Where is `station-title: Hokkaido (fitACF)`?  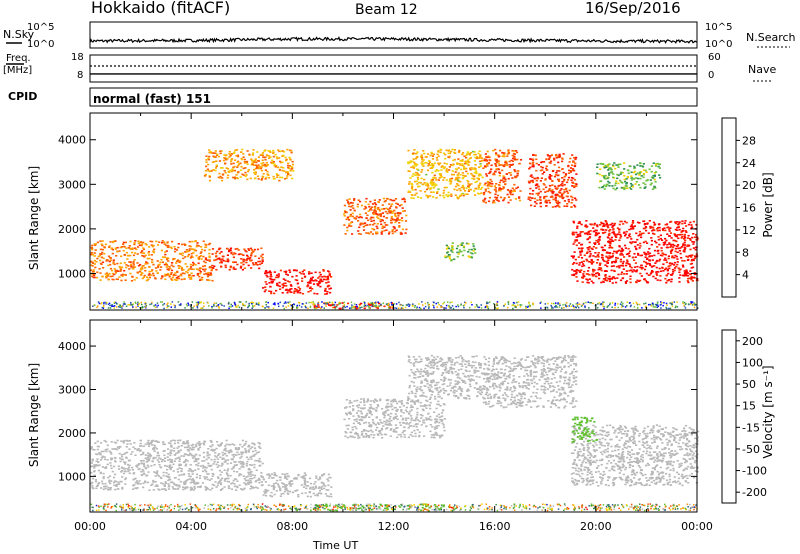 station-title: Hokkaido (fitACF) is located at coordinates (161, 8).